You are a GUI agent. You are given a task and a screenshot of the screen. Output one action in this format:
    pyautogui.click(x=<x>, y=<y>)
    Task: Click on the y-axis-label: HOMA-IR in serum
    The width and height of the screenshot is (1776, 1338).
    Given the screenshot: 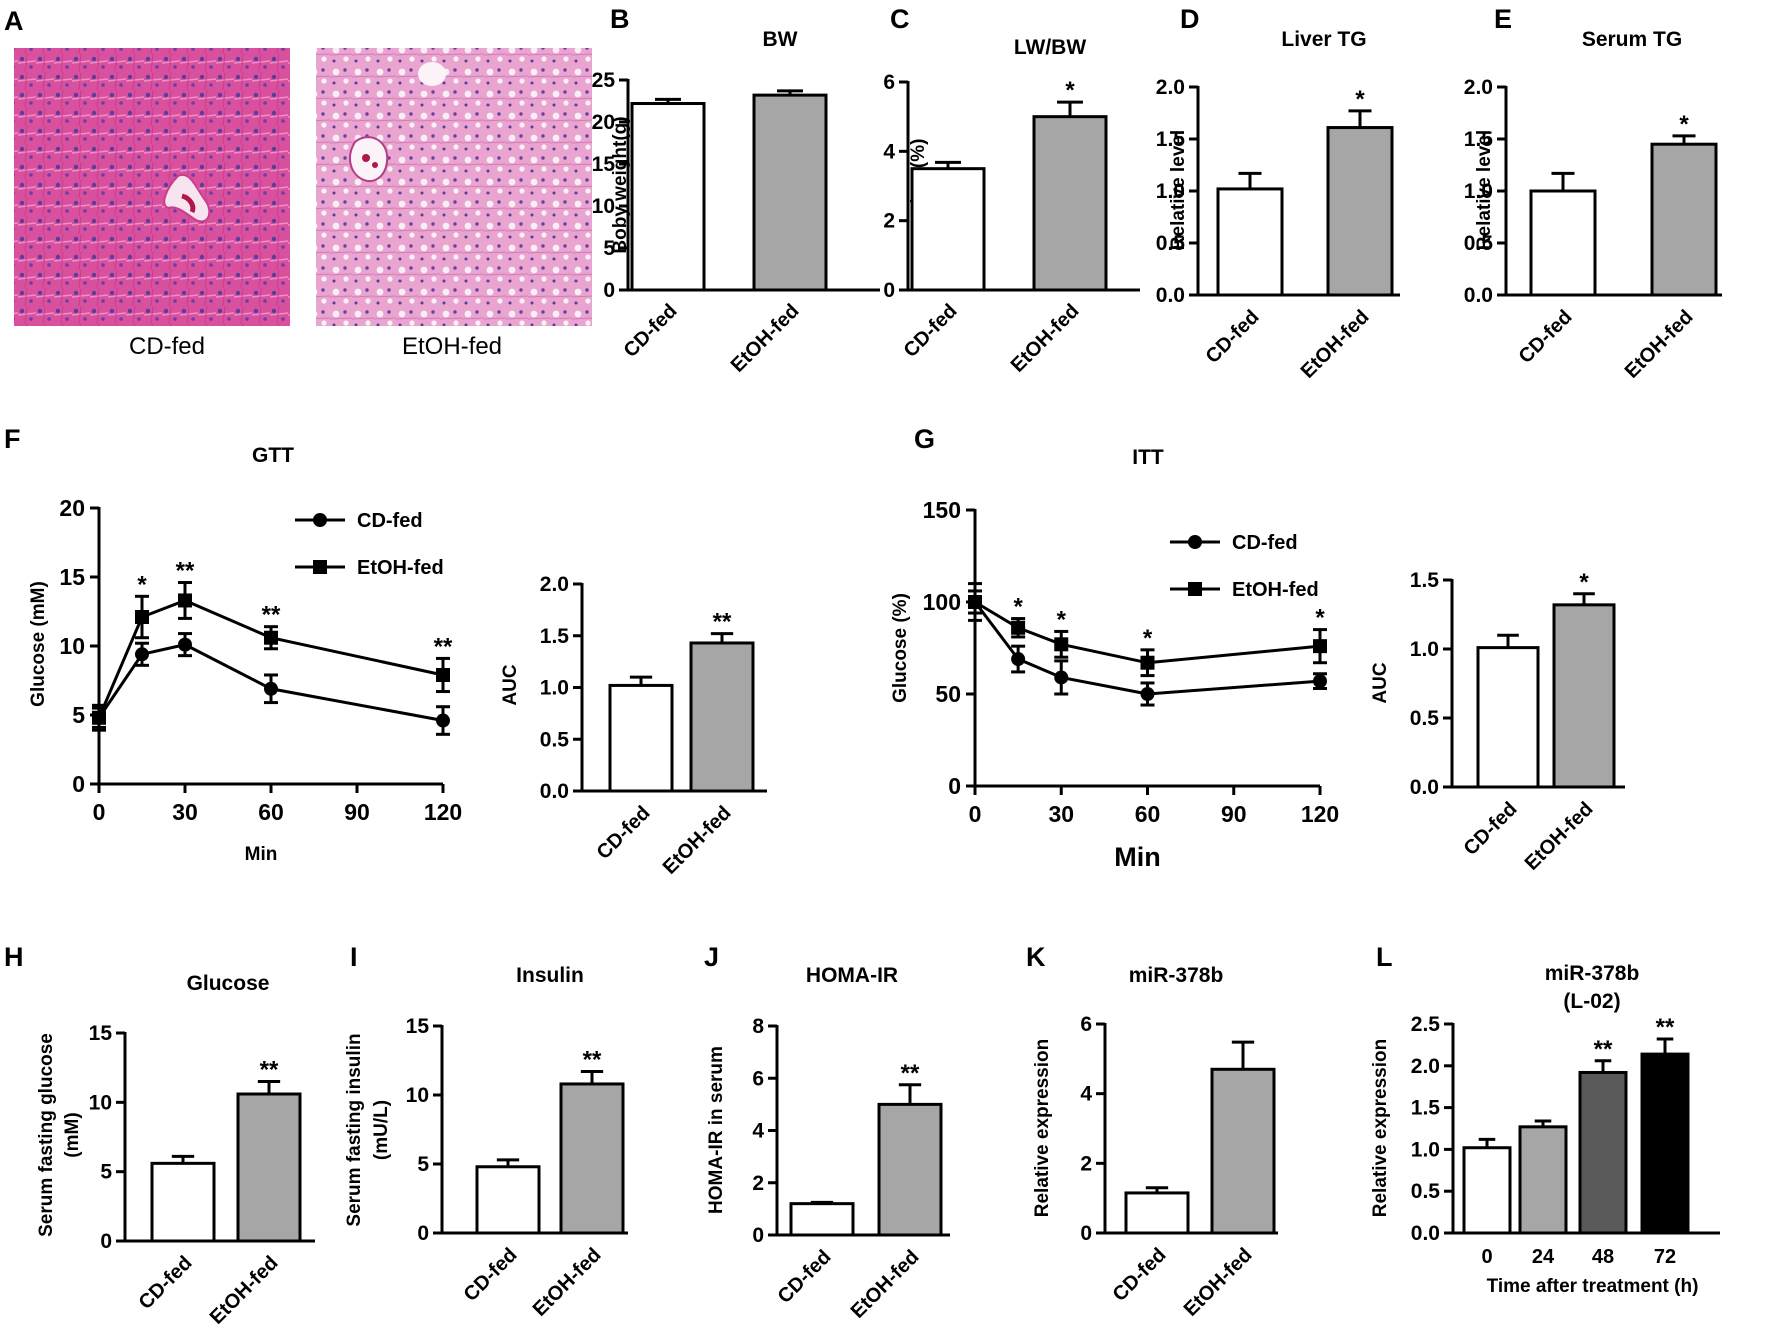 What is the action you would take?
    pyautogui.click(x=716, y=1130)
    